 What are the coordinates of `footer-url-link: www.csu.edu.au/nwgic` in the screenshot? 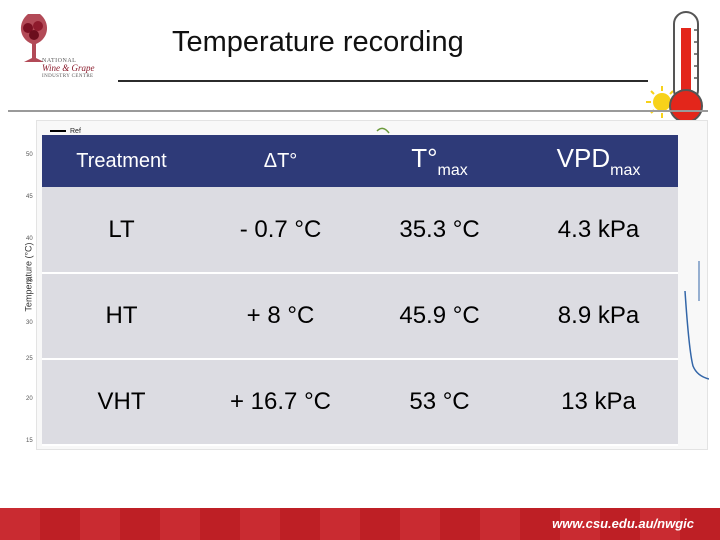 It's located at (623, 523).